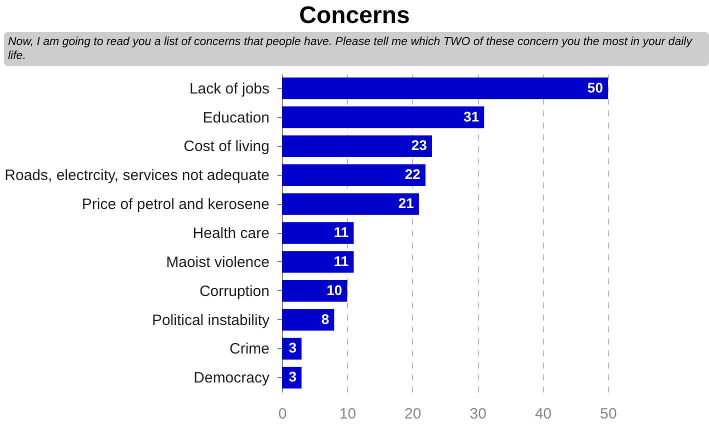 This screenshot has width=709, height=443. Describe the element at coordinates (176, 205) in the screenshot. I see `y-tick-label: Price of petrol and kerosene` at that location.